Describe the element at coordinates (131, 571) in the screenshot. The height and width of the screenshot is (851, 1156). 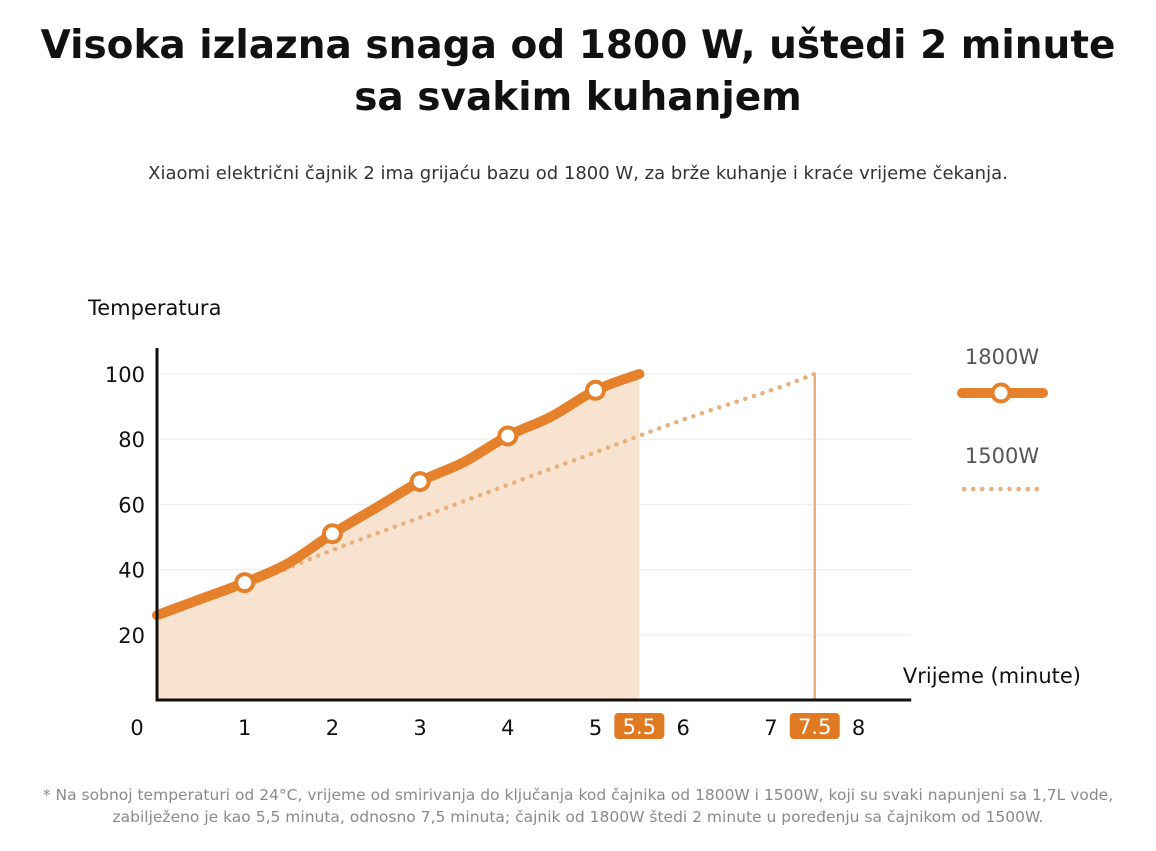
I see `y-tick-label: 40` at that location.